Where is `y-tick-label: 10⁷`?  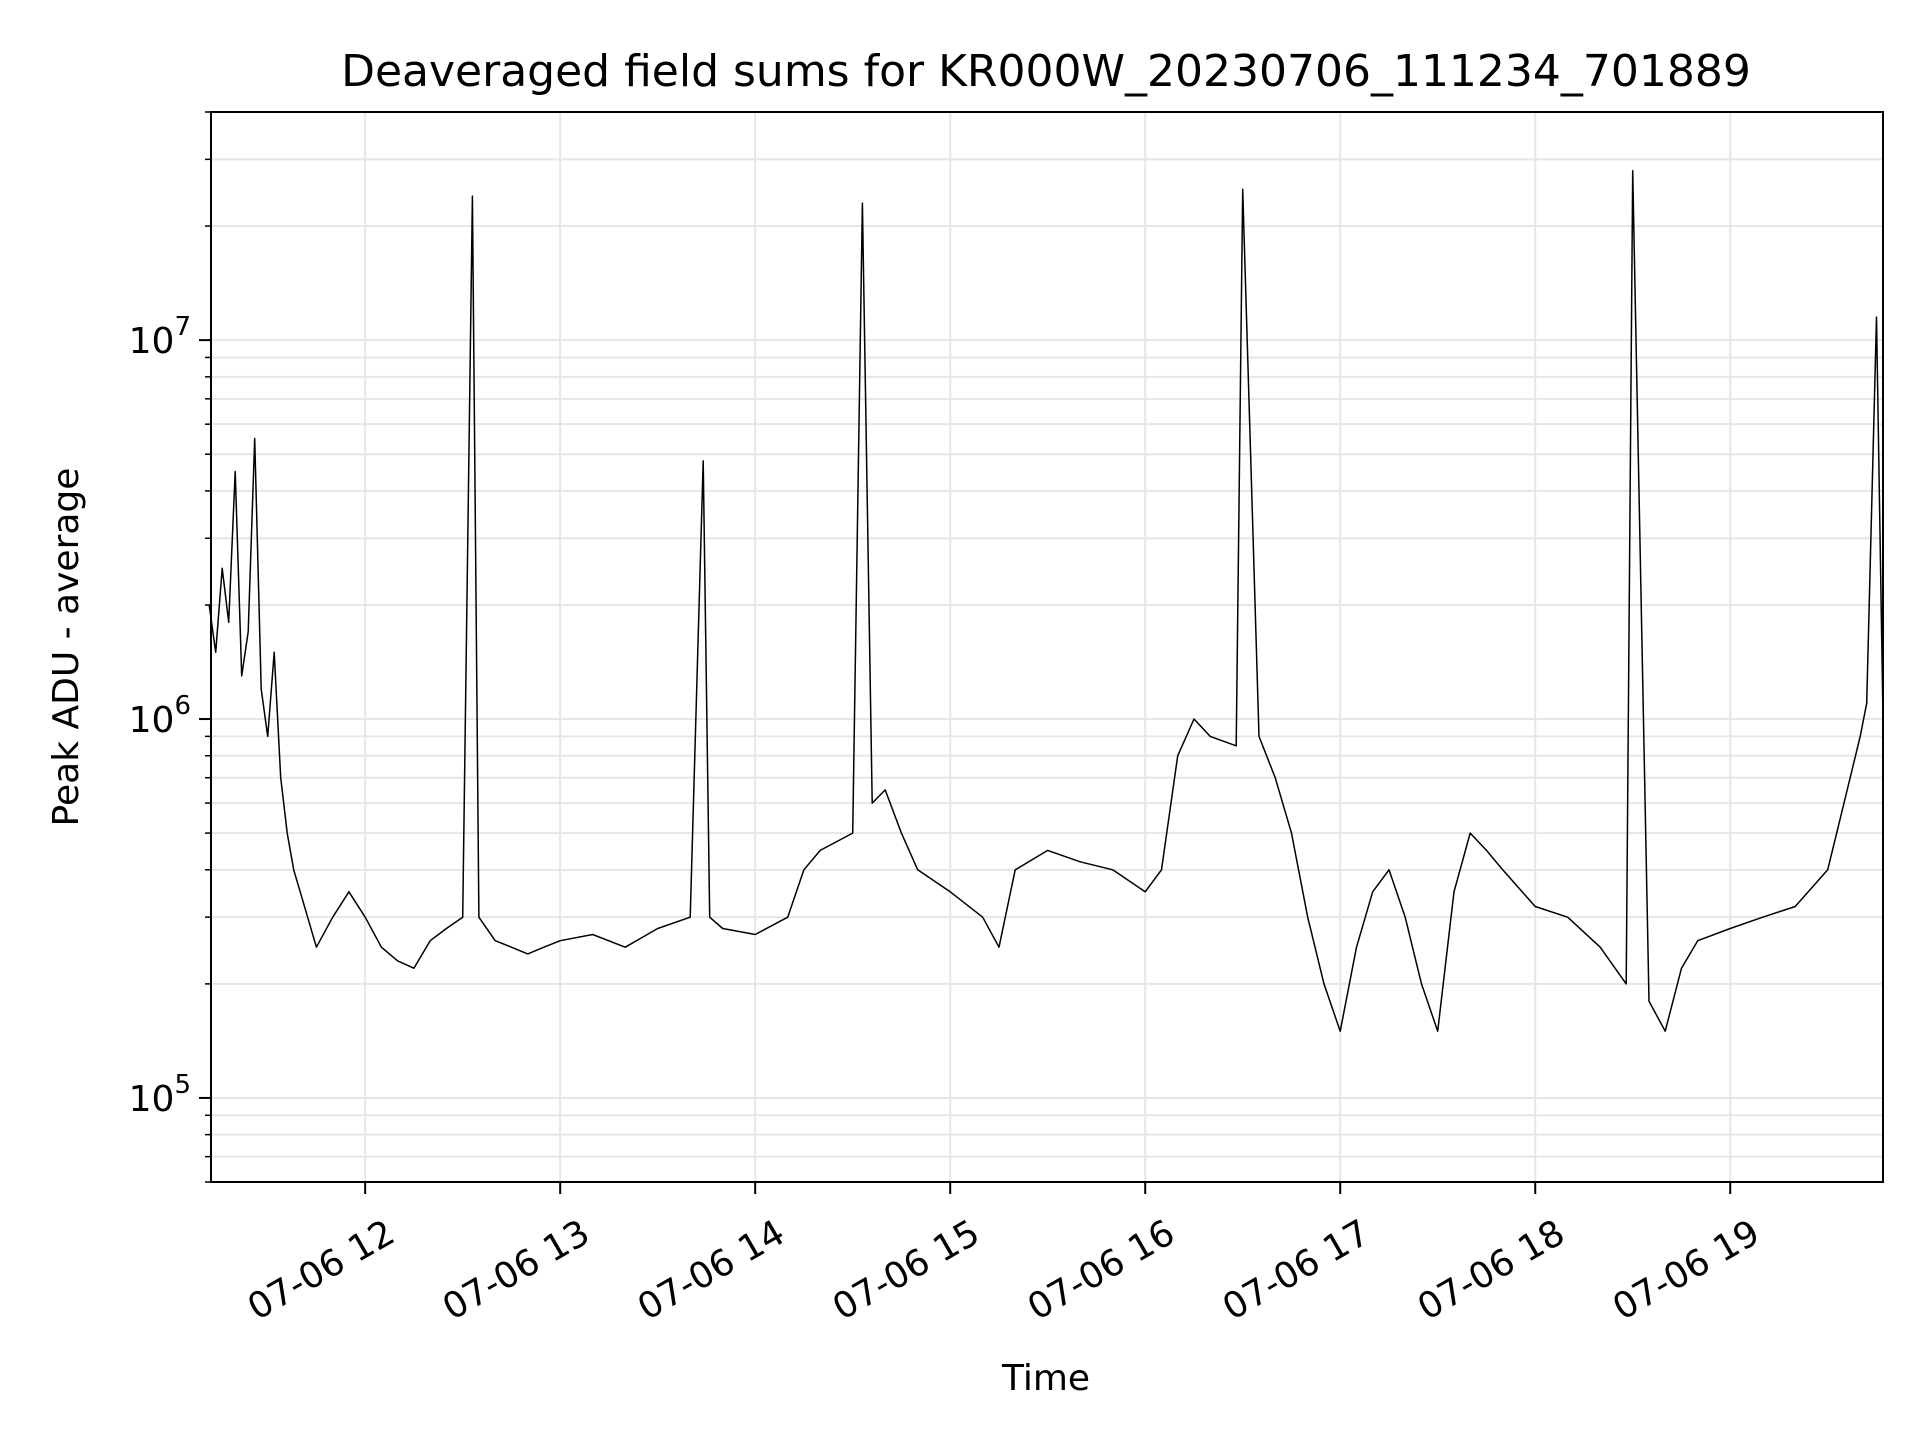
y-tick-label: 10⁷ is located at coordinates (160, 337).